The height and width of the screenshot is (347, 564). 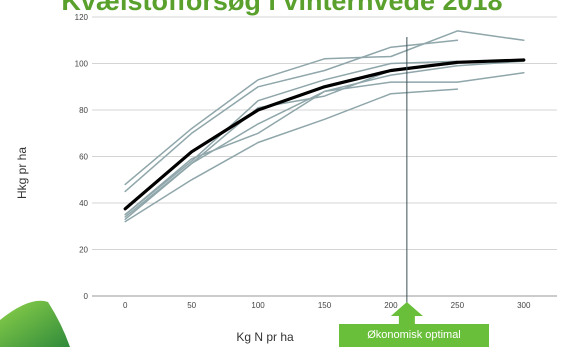 I want to click on y-tick-label: 20, so click(x=83, y=250).